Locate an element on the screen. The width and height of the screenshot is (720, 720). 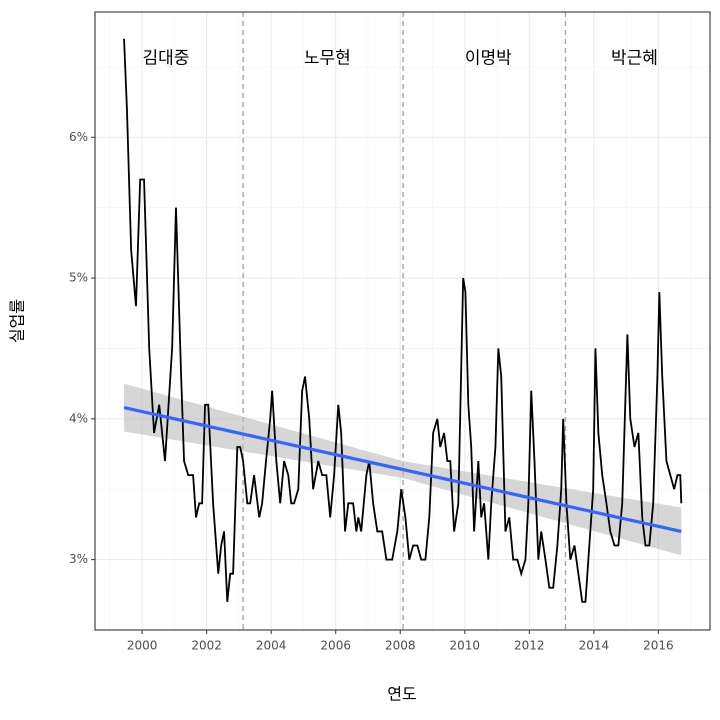
x-tick-label: 2002 is located at coordinates (206, 646).